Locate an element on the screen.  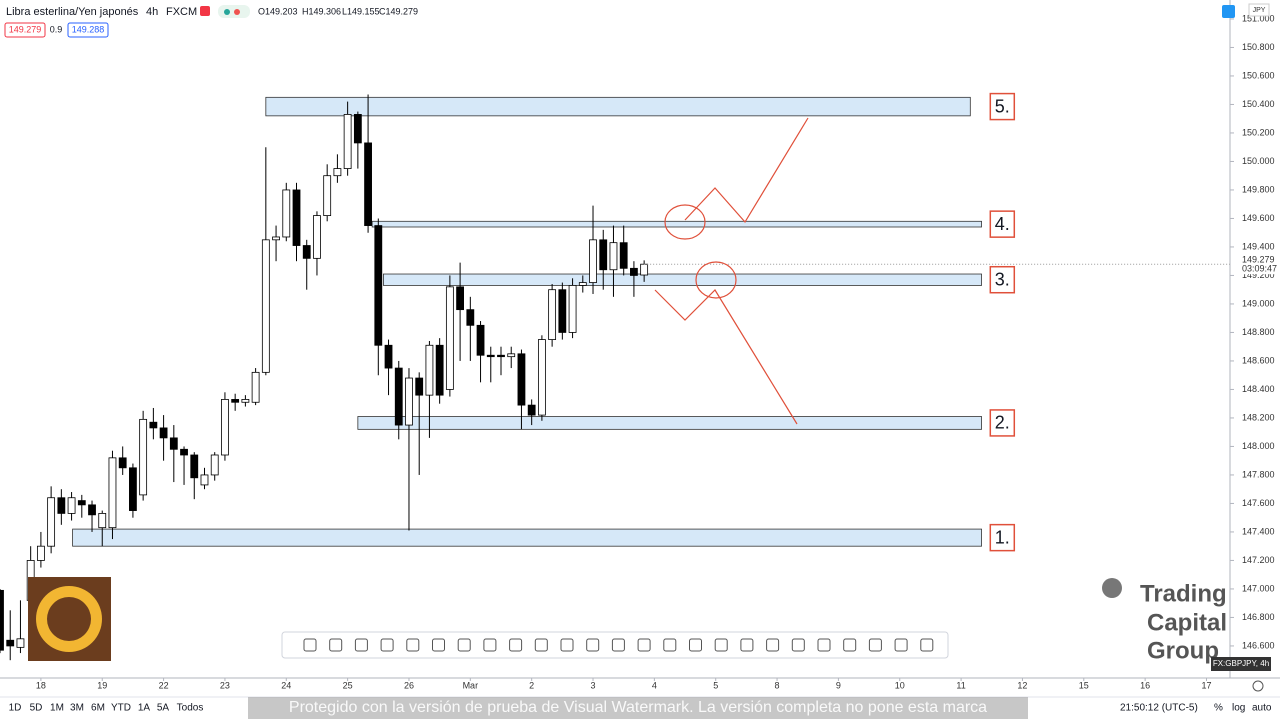
x-tick-label: 18 is located at coordinates (41, 685).